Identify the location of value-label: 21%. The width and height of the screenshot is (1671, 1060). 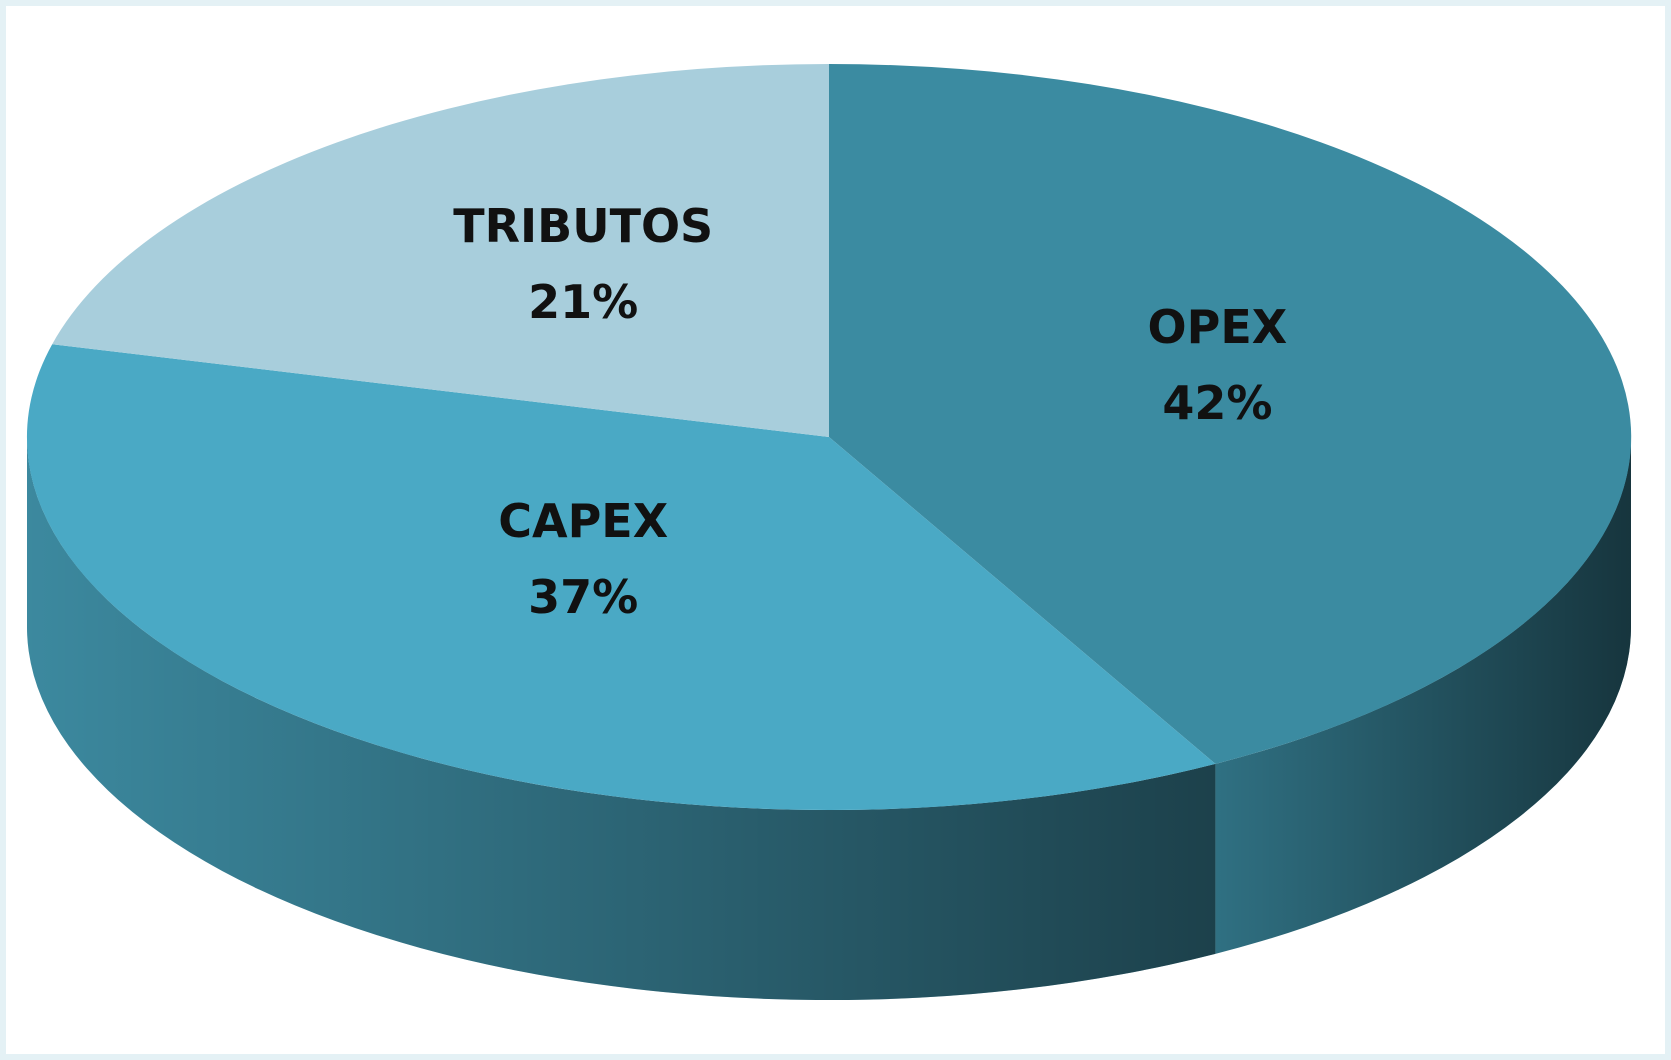
(583, 302).